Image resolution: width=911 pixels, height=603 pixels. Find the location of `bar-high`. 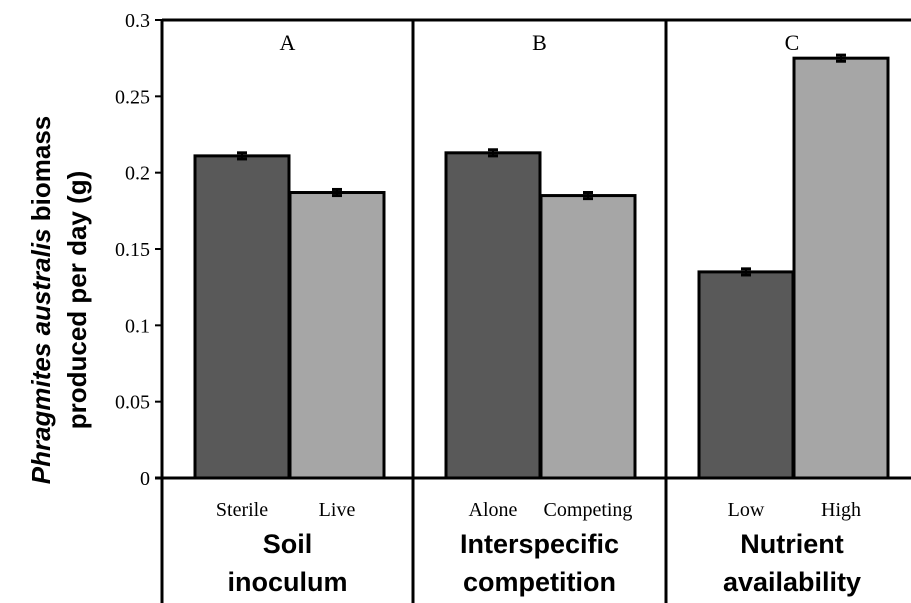

bar-high is located at coordinates (841, 268).